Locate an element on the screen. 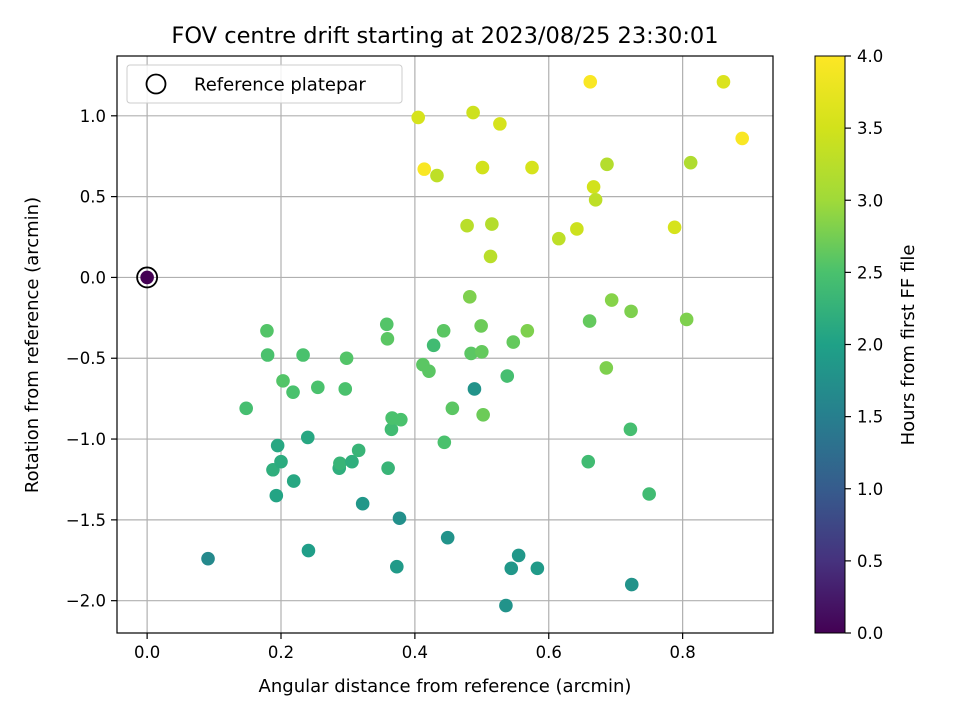  x-tick-label: 0.2 is located at coordinates (281, 652).